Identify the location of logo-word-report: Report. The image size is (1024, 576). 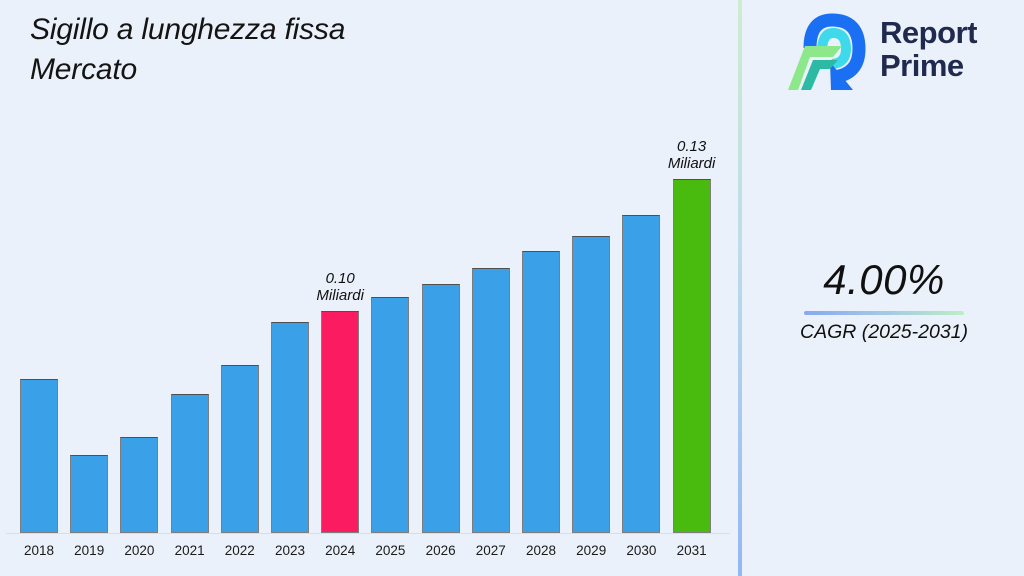
(928, 32).